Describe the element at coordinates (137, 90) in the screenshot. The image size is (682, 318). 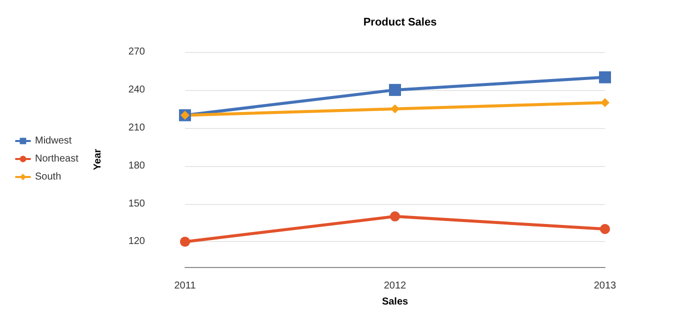
I see `y-tick-label: 240` at that location.